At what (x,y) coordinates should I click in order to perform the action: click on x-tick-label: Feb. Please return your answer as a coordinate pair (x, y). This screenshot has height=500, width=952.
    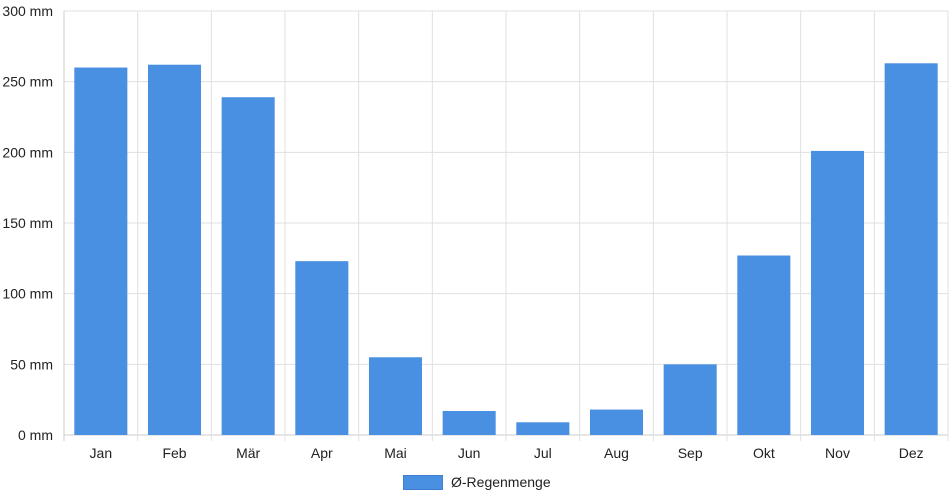
    Looking at the image, I should click on (174, 453).